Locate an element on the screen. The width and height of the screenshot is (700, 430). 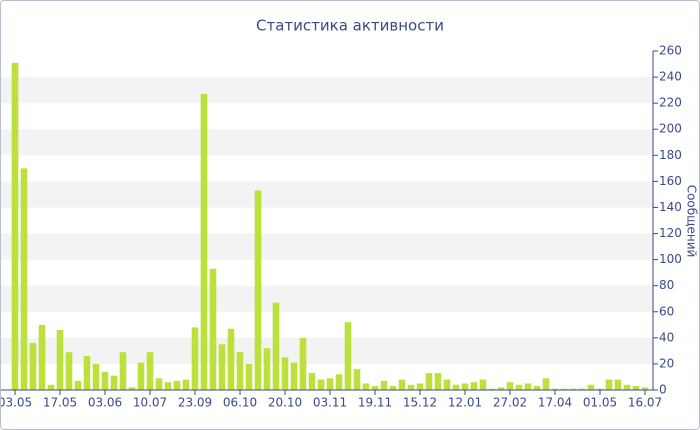
x-tick-label: 20.10 is located at coordinates (285, 403).